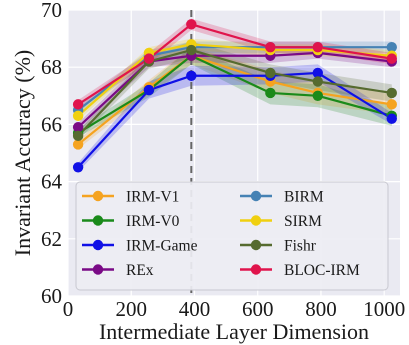 This screenshot has height=345, width=409. Describe the element at coordinates (51, 296) in the screenshot. I see `y-tick-label: 60` at that location.